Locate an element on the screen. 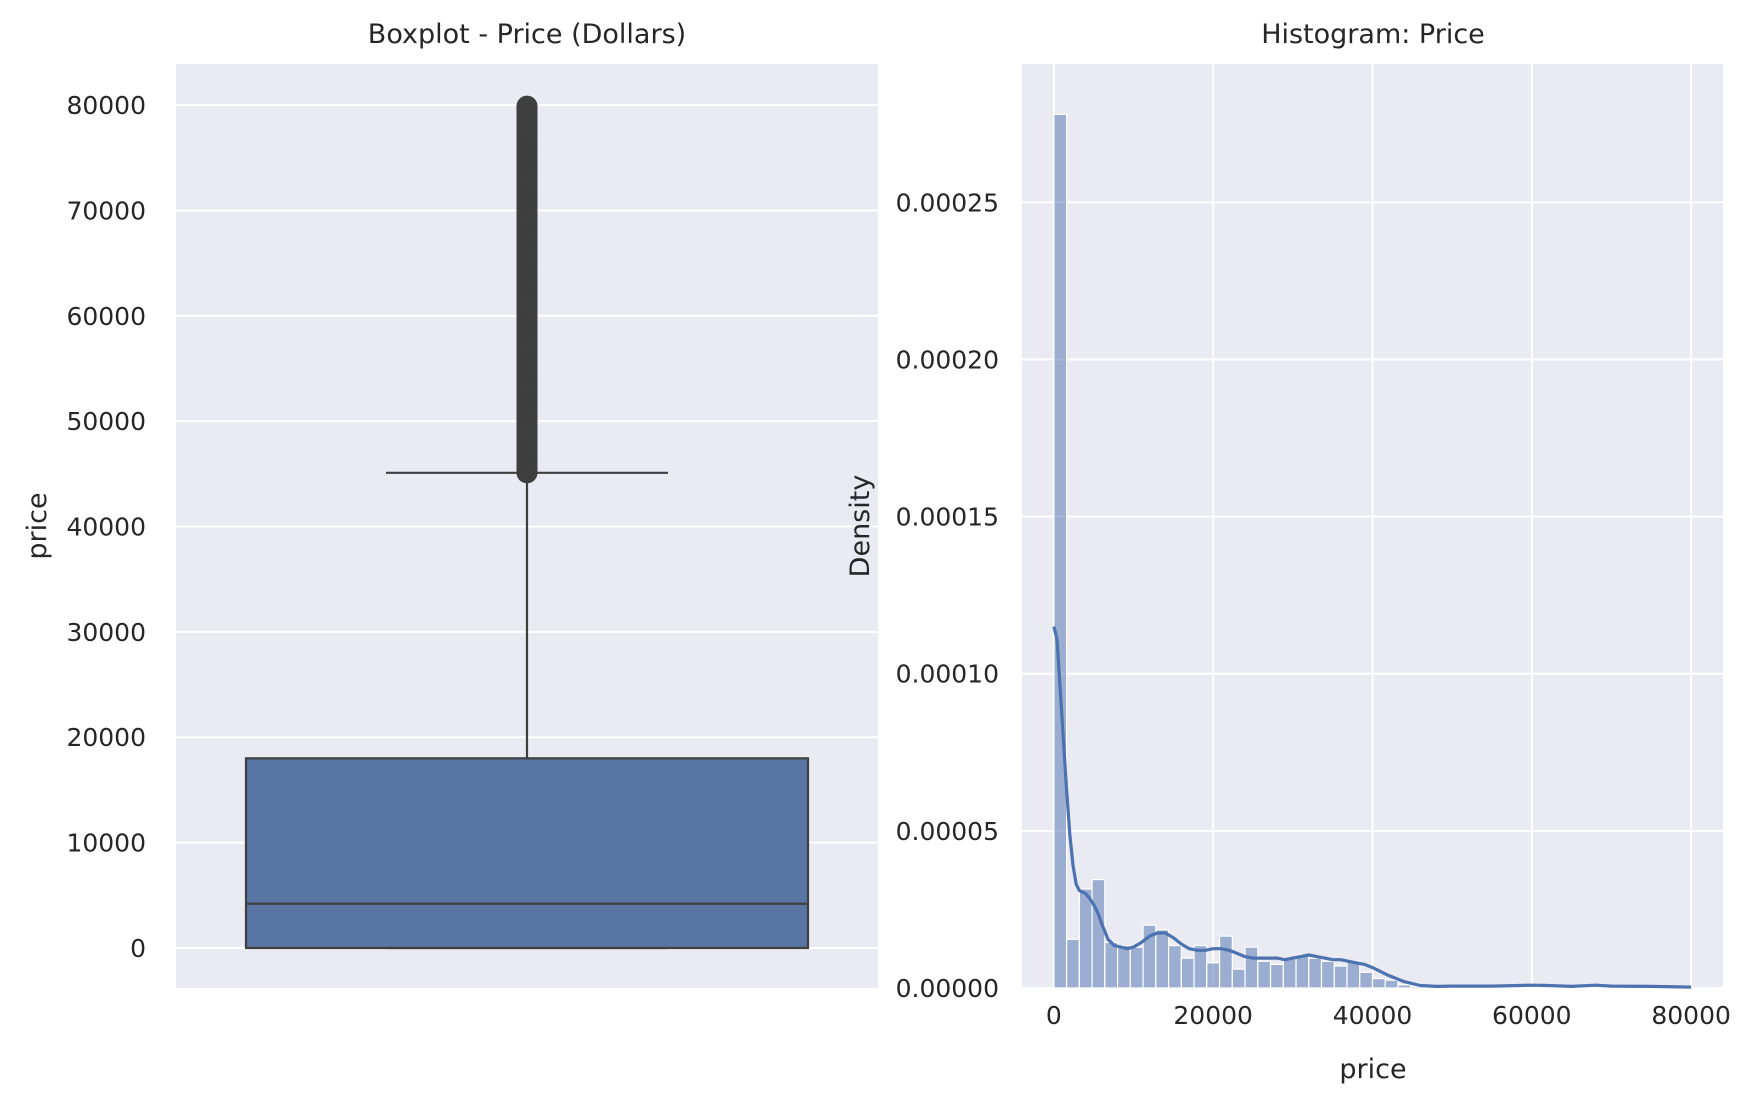 This screenshot has height=1102, width=1755. boxplot-title: Boxplot - Price (Dollars) is located at coordinates (527, 34).